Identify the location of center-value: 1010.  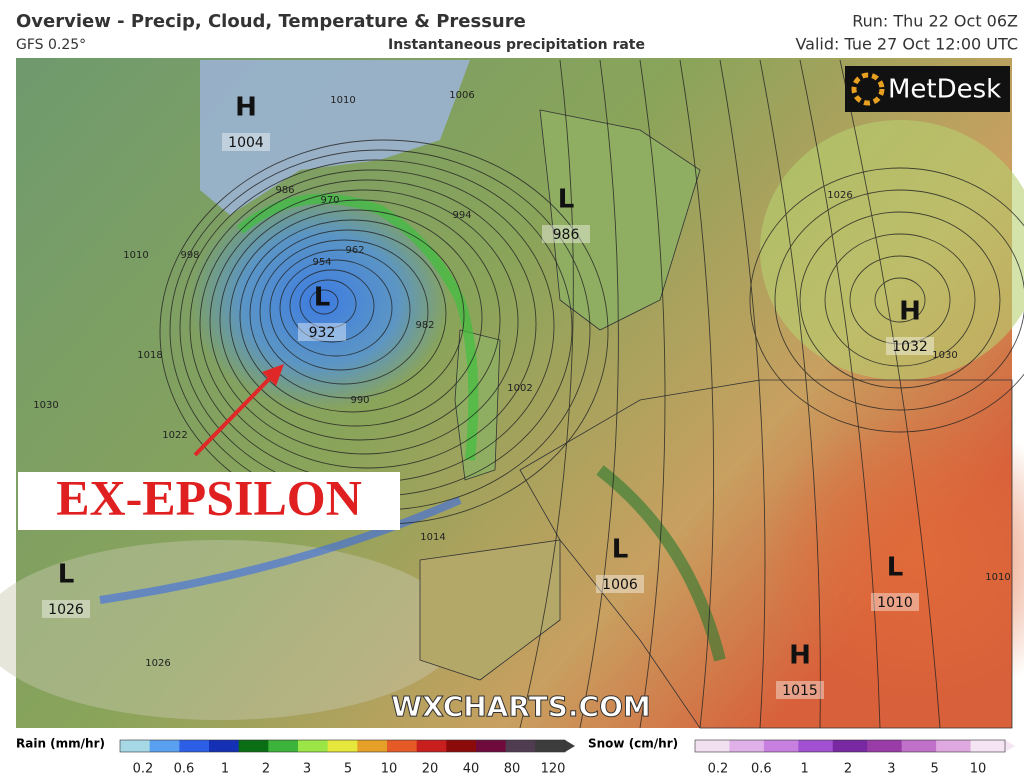
(895, 603).